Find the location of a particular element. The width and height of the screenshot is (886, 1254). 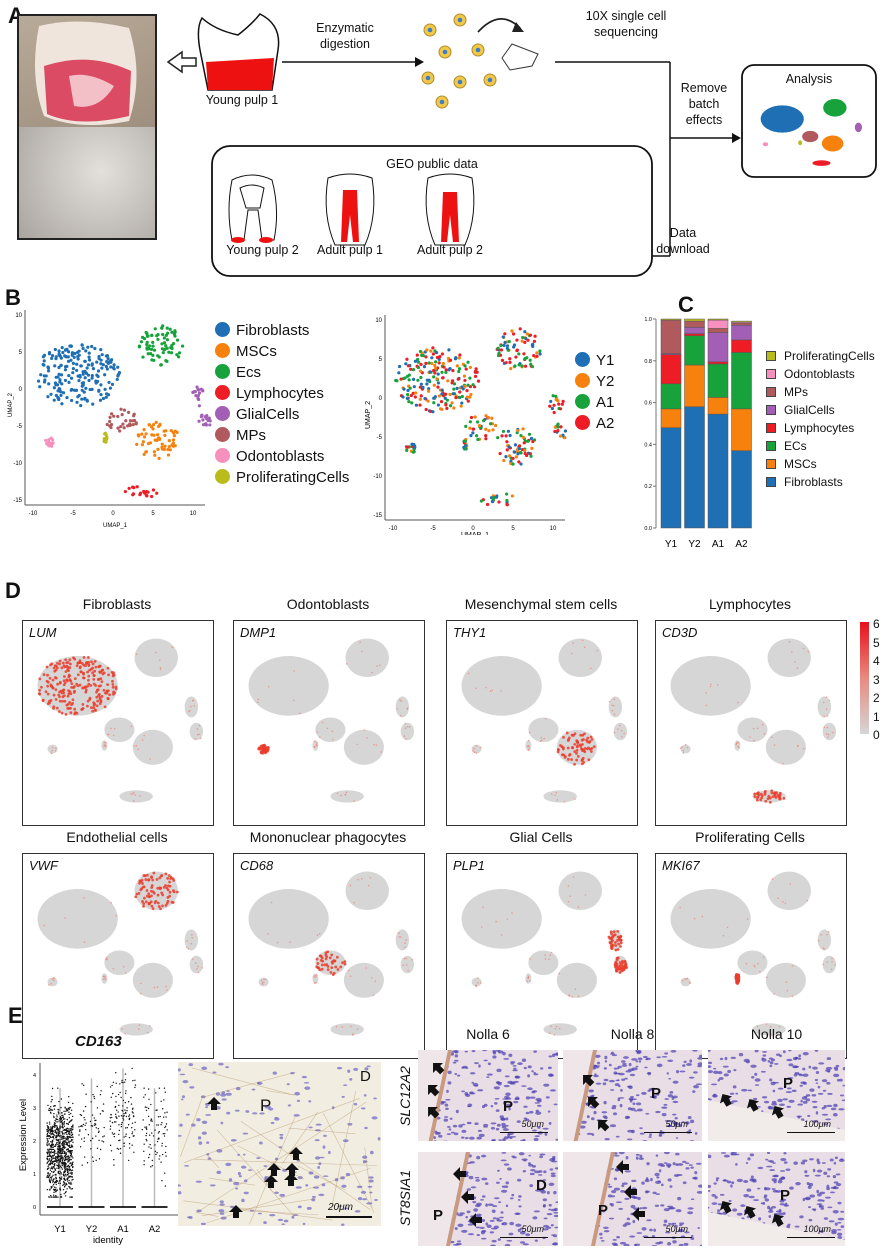

legend-label: MPs is located at coordinates (251, 435).